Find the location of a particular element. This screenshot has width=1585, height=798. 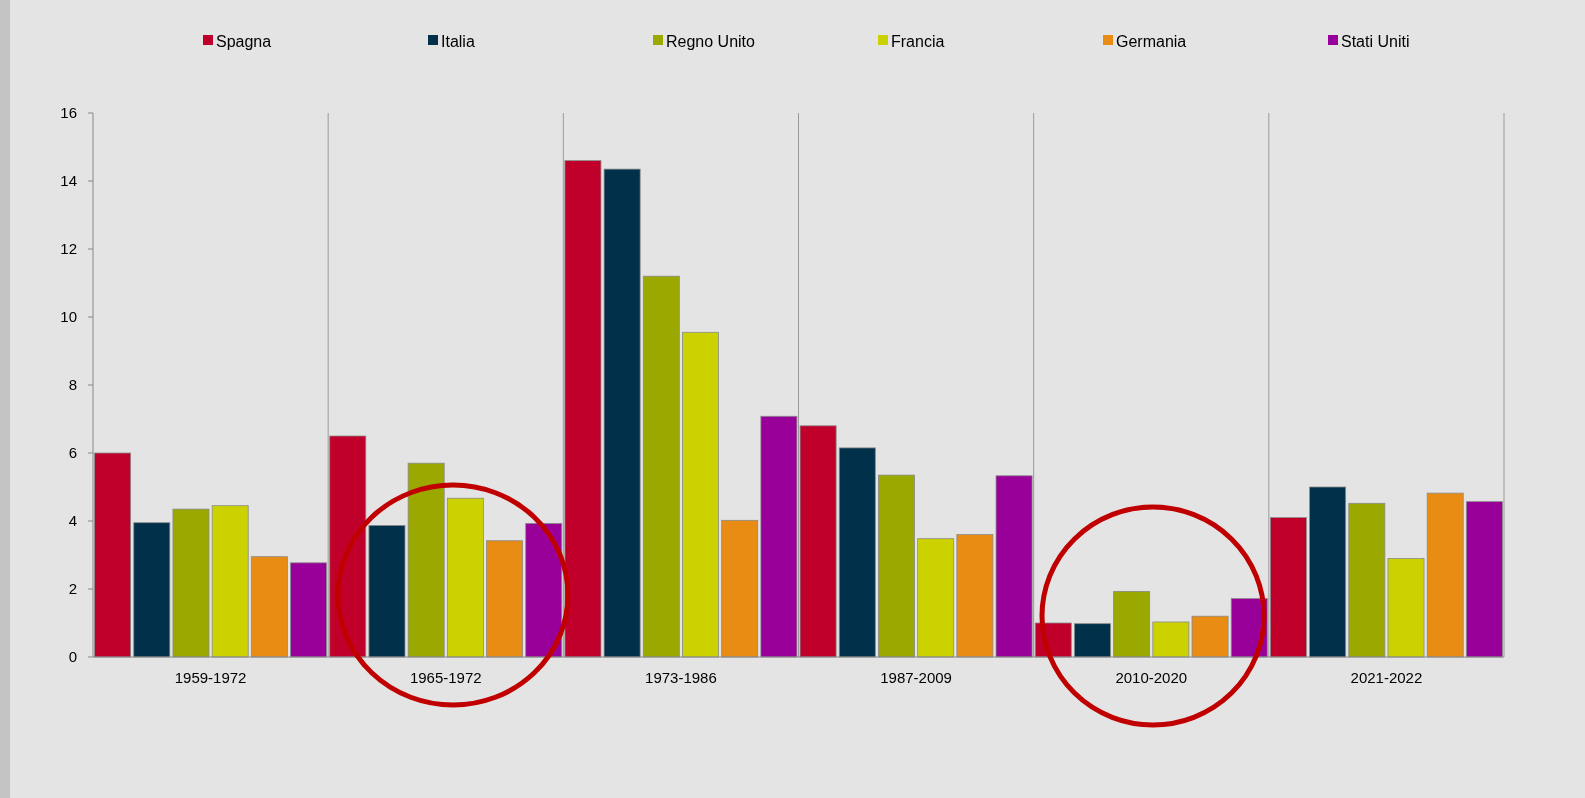

x-tick-label: 1965-1972 is located at coordinates (445, 677).